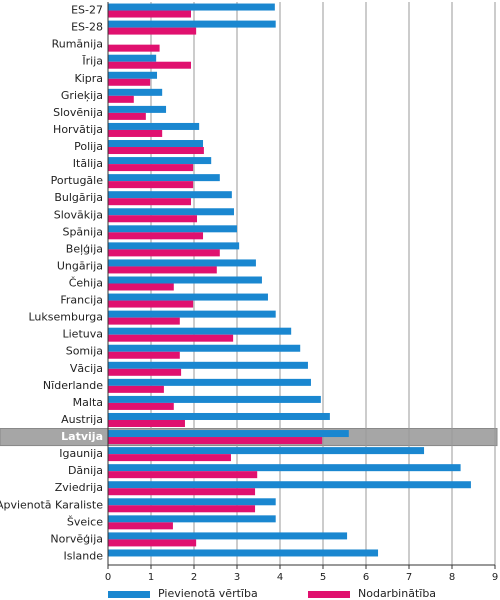  I want to click on y-tick-label: Igaunija, so click(81, 453).